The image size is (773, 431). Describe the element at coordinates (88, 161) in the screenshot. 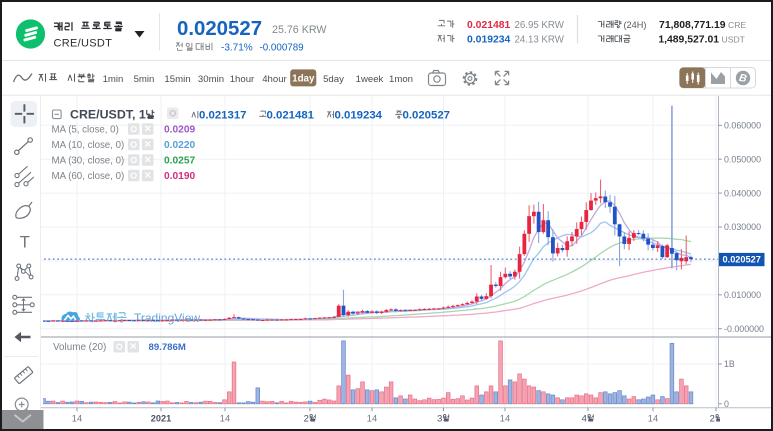

I see `svg-text: MA (30, close, 0)` at that location.